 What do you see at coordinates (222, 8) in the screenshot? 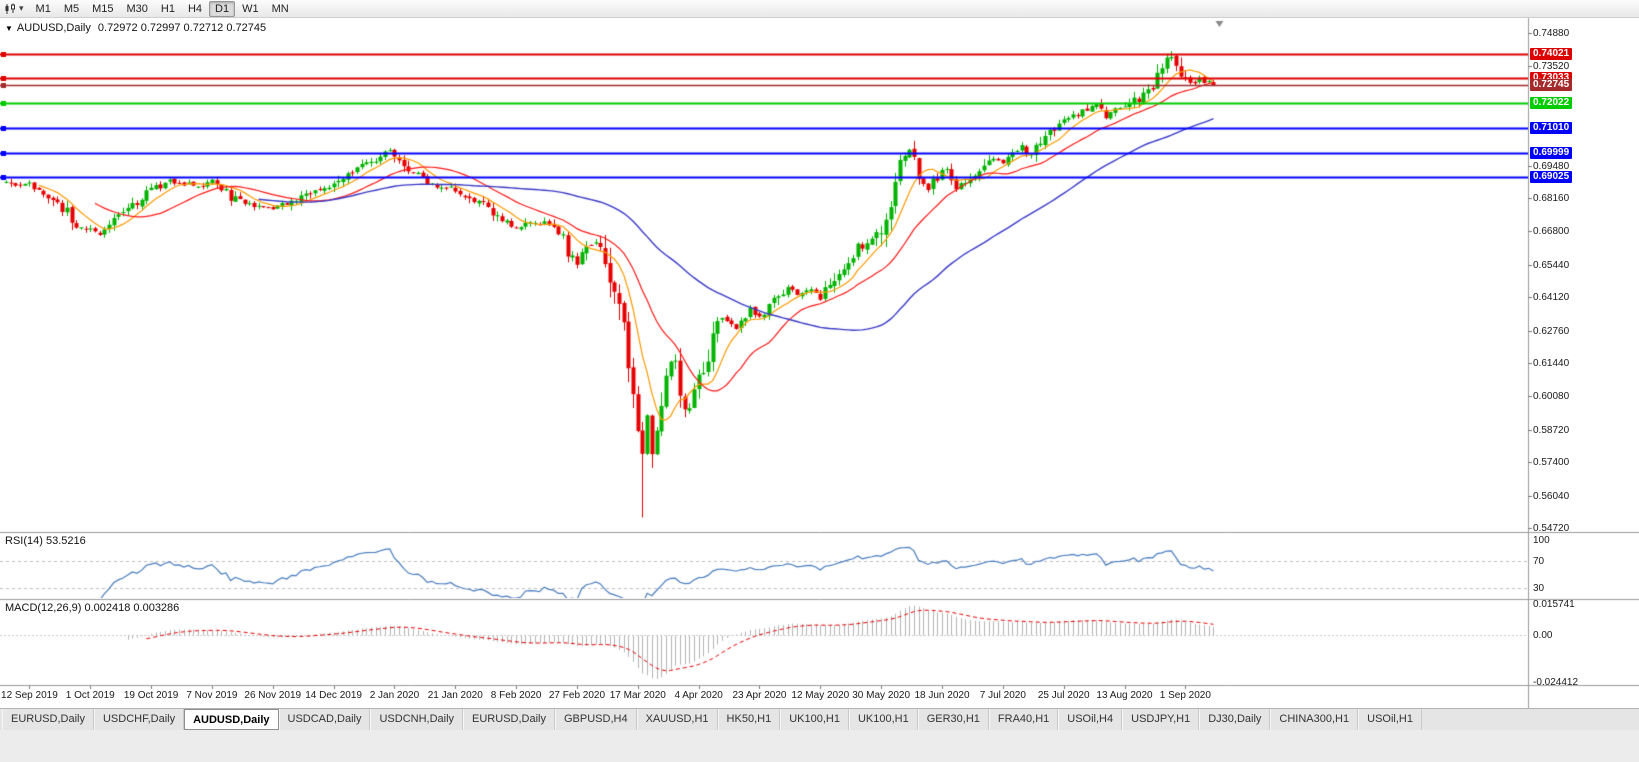
I see `timeframe-button-d1: D1` at bounding box center [222, 8].